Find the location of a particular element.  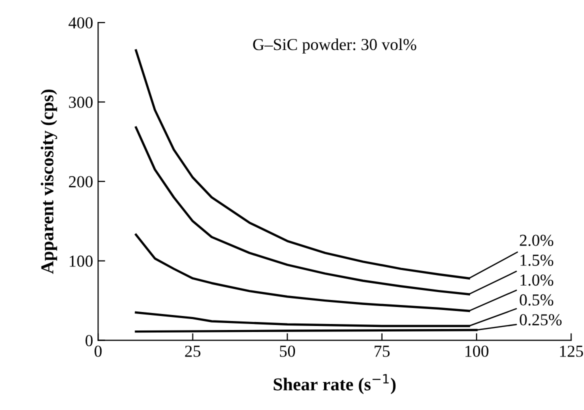

x-tick-label: 100 is located at coordinates (477, 351).